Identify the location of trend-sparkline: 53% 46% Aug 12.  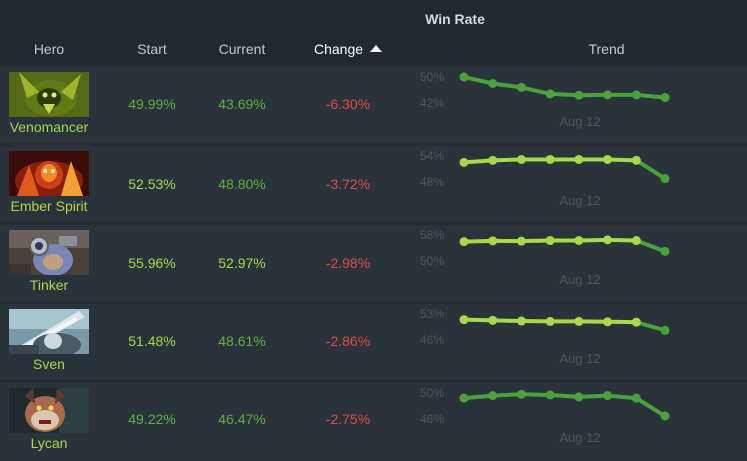
(580, 342).